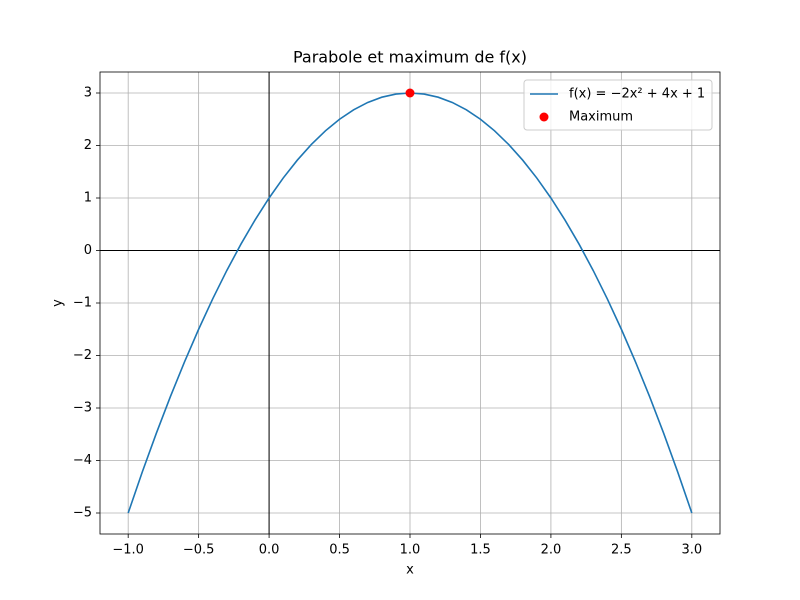 The height and width of the screenshot is (600, 800). What do you see at coordinates (82, 513) in the screenshot?
I see `y-tick-label: −5` at bounding box center [82, 513].